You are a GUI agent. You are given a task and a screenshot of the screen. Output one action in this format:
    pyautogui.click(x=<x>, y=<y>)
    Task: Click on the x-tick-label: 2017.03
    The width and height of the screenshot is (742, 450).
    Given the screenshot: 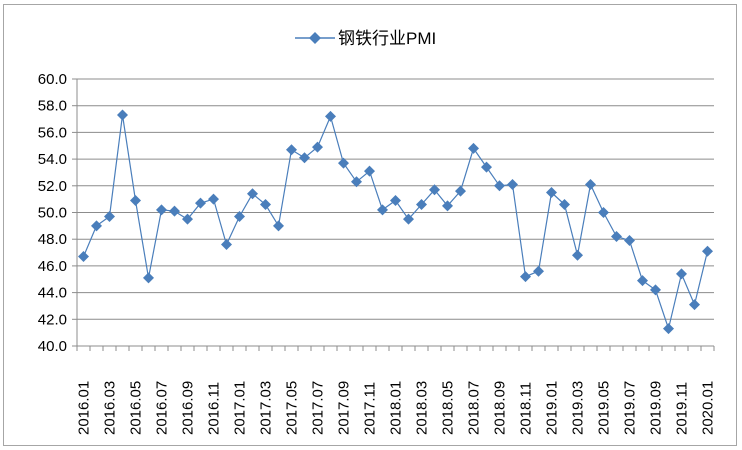 What is the action you would take?
    pyautogui.click(x=266, y=408)
    